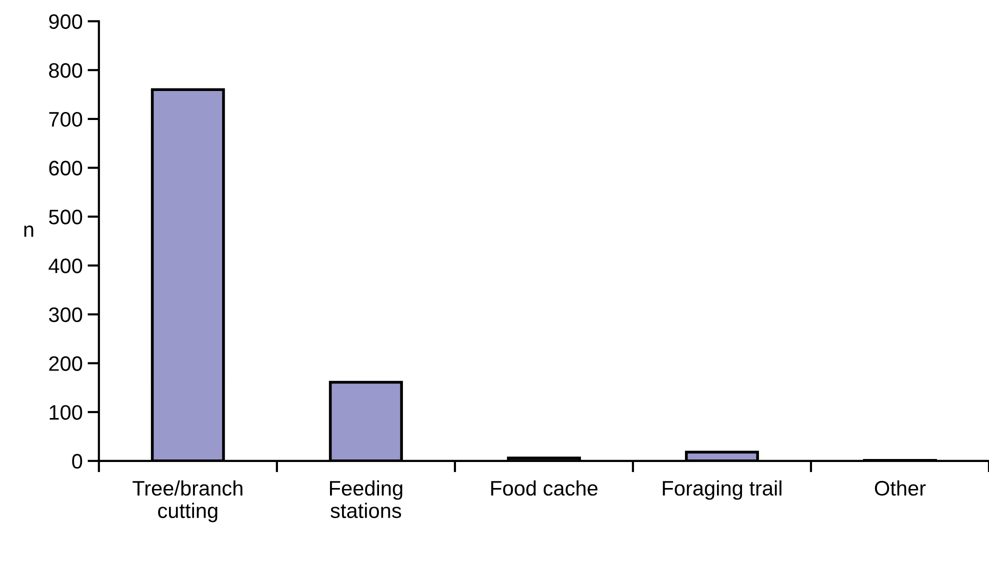 The height and width of the screenshot is (574, 989). What do you see at coordinates (65, 314) in the screenshot?
I see `y-tick-label: 300` at bounding box center [65, 314].